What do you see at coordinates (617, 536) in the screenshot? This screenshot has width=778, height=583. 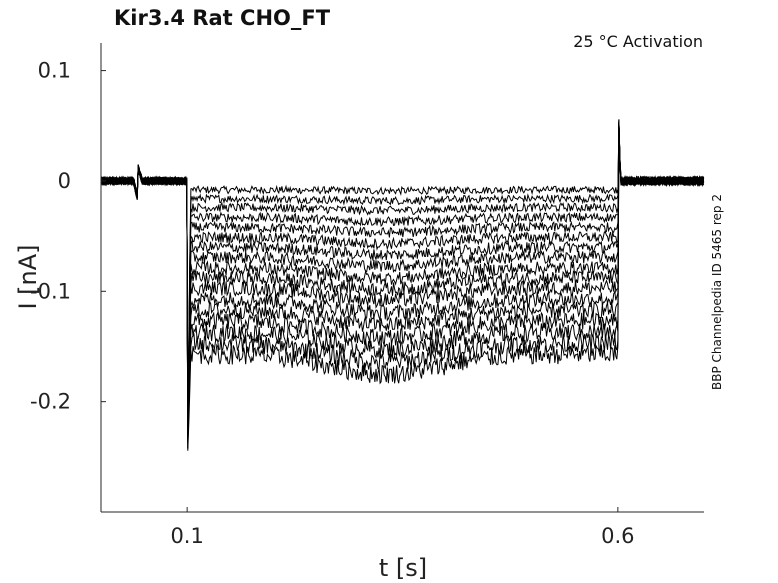 I see `x-tick-label: 0.6` at bounding box center [617, 536].